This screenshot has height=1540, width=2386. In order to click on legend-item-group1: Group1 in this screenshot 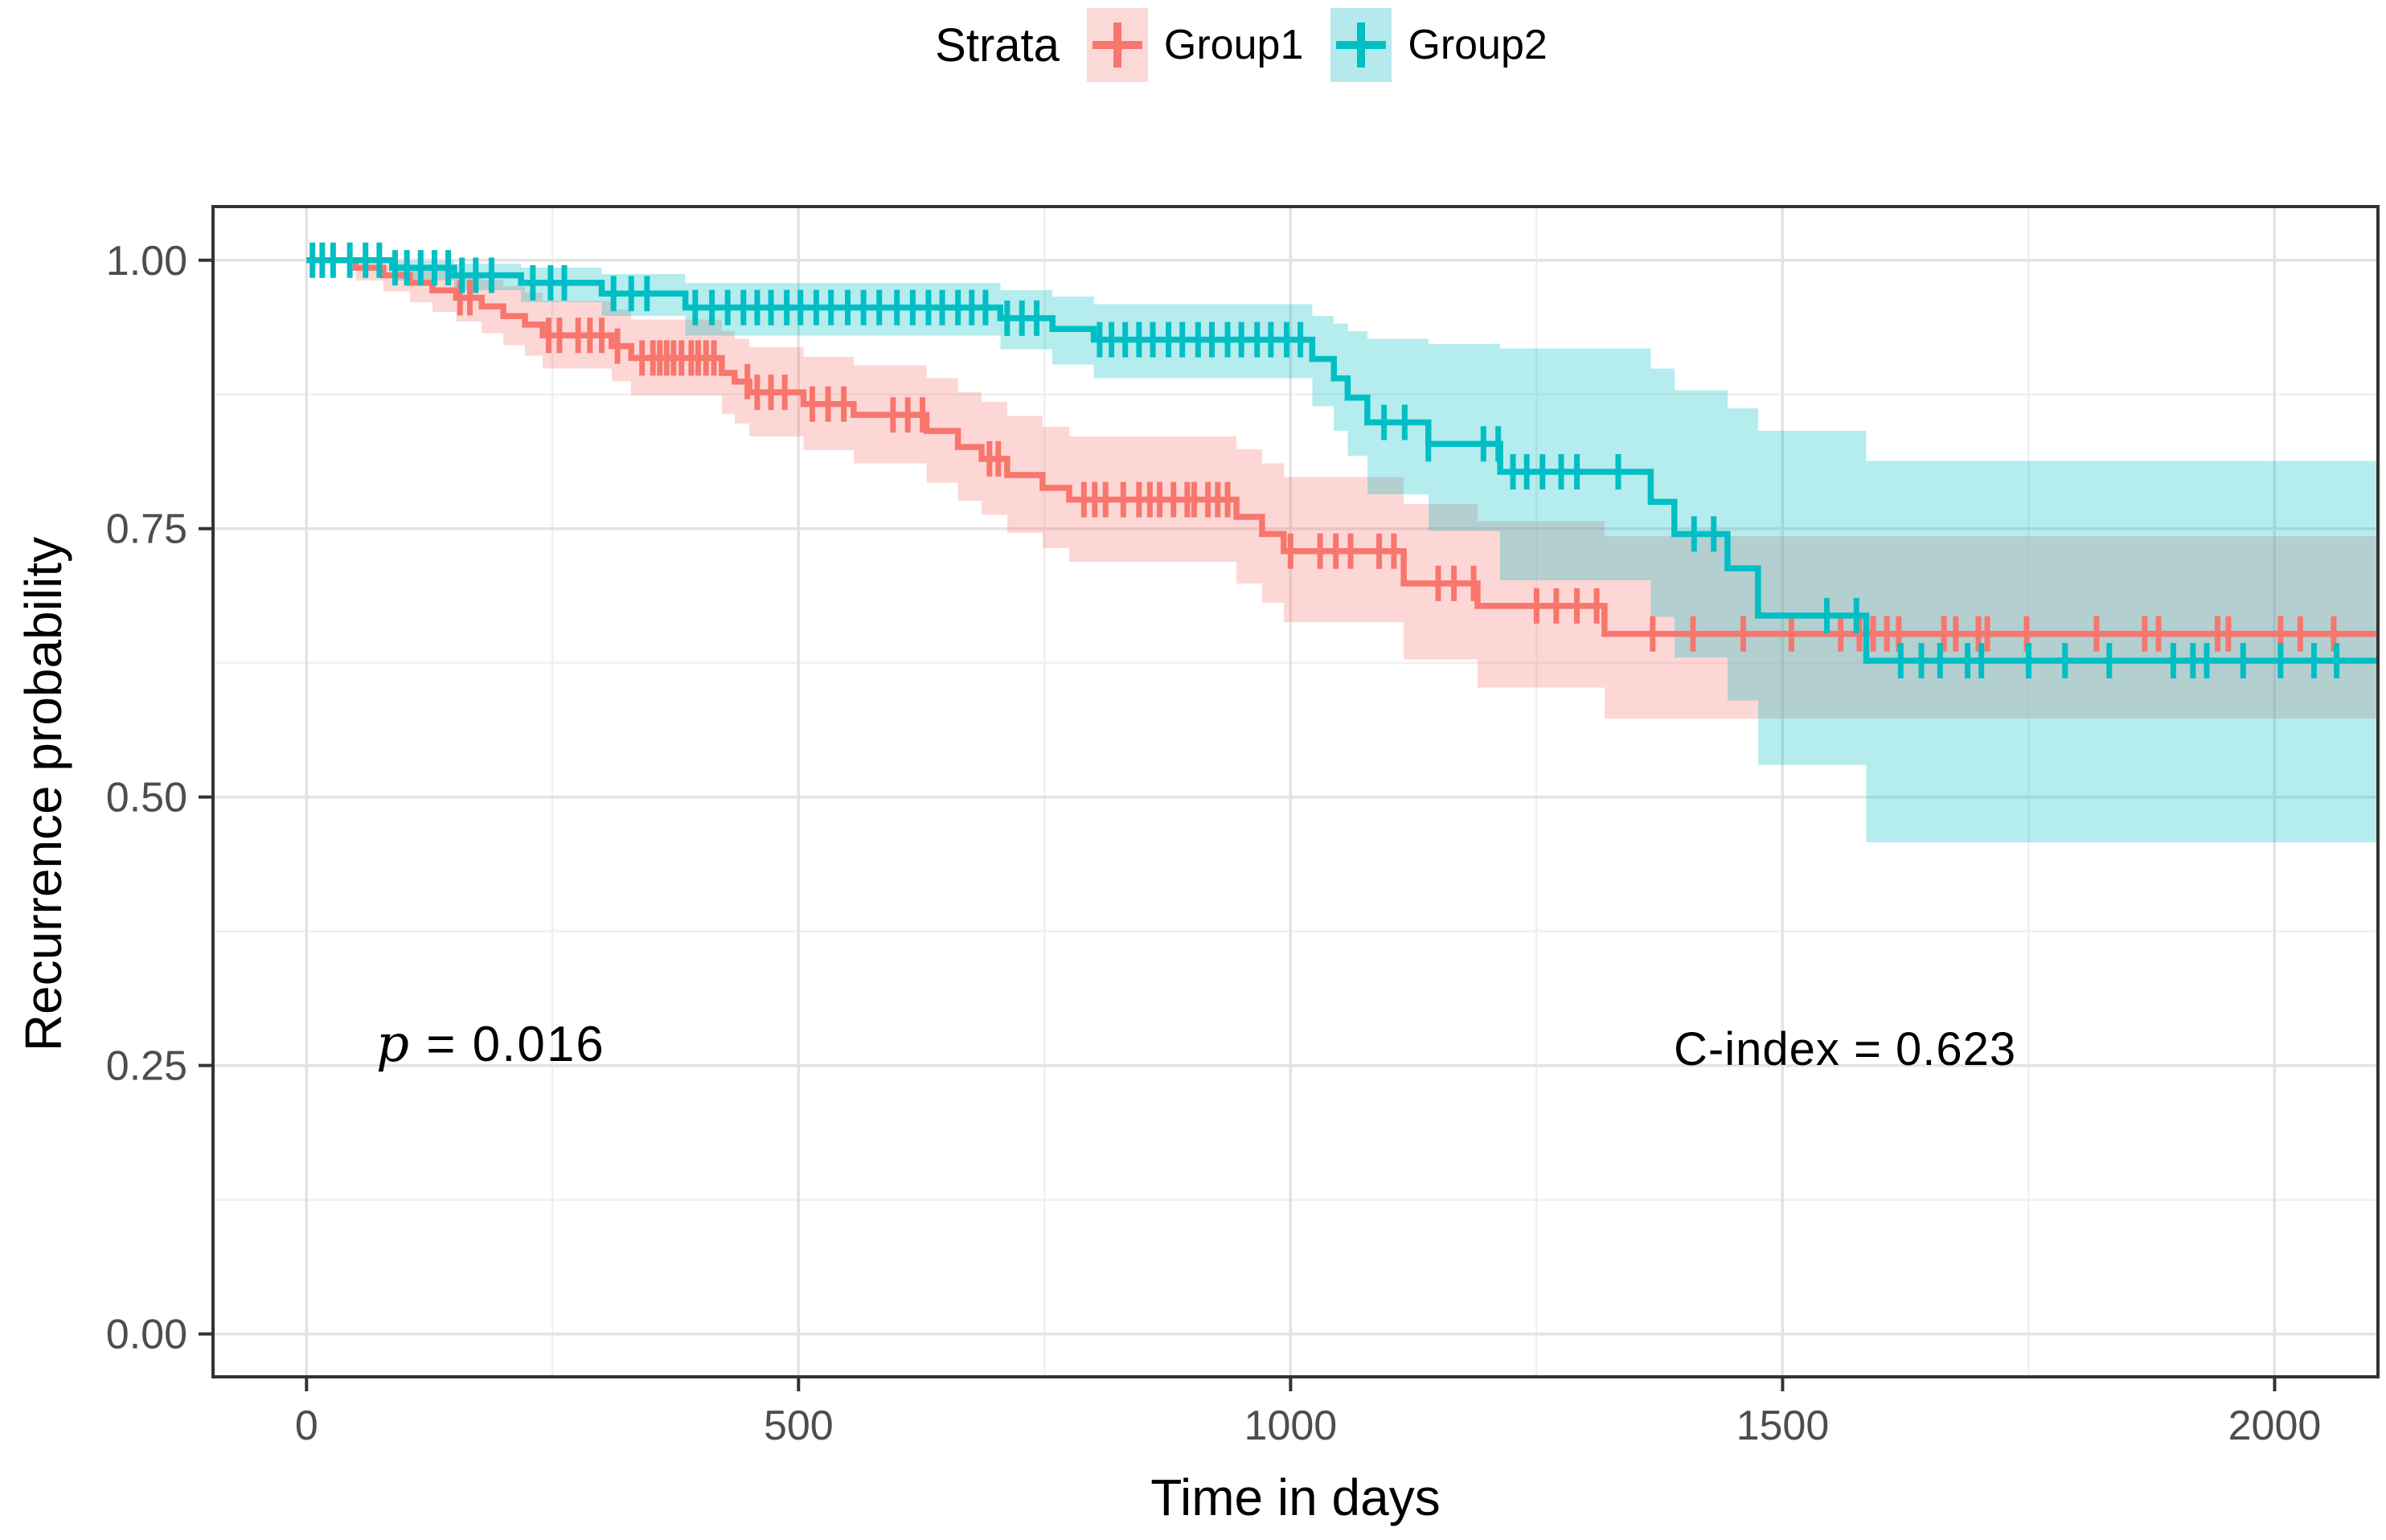, I will do `click(1195, 45)`.